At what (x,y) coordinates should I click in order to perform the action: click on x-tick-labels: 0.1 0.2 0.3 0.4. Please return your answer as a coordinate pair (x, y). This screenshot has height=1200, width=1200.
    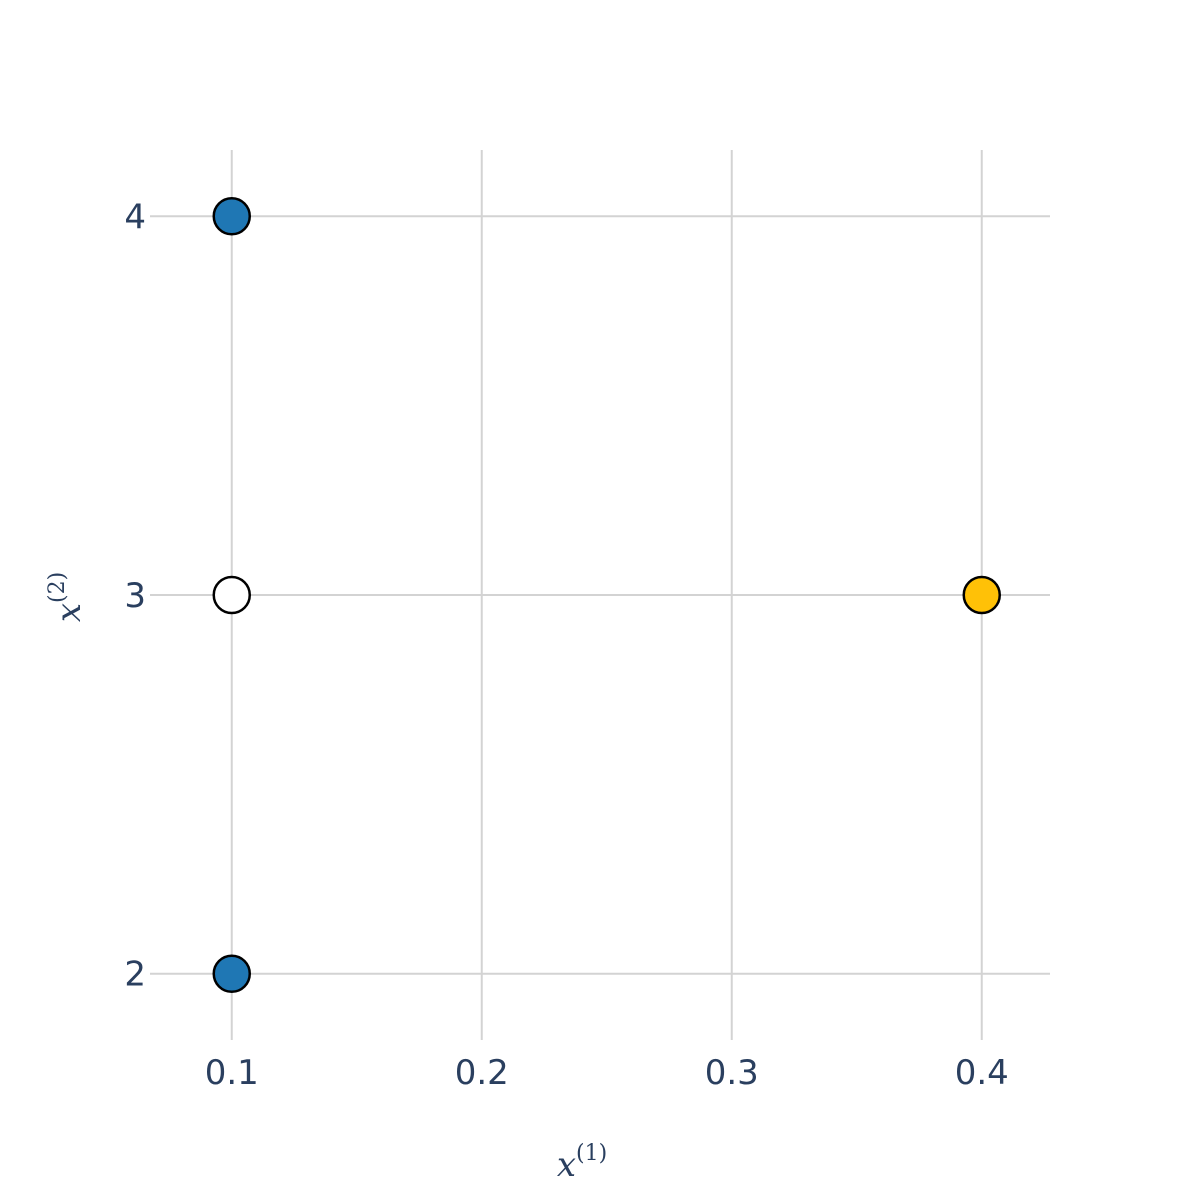
    Looking at the image, I should click on (607, 1073).